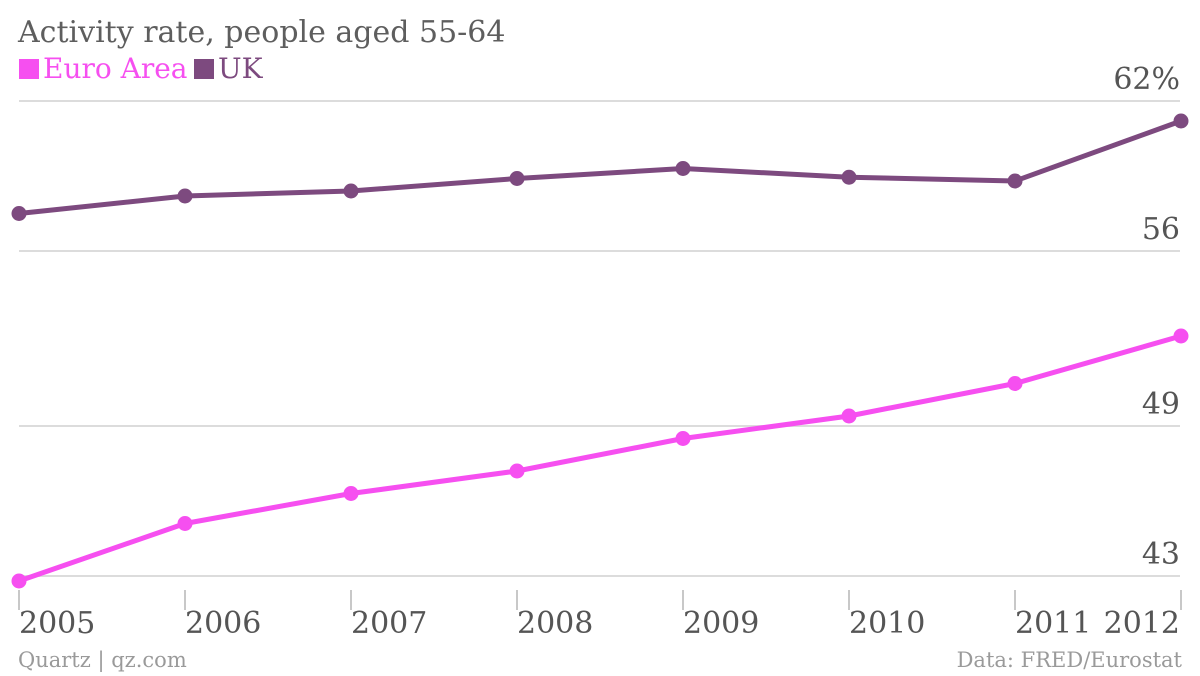 The height and width of the screenshot is (676, 1200). I want to click on y-tick-label: 62%, so click(1146, 79).